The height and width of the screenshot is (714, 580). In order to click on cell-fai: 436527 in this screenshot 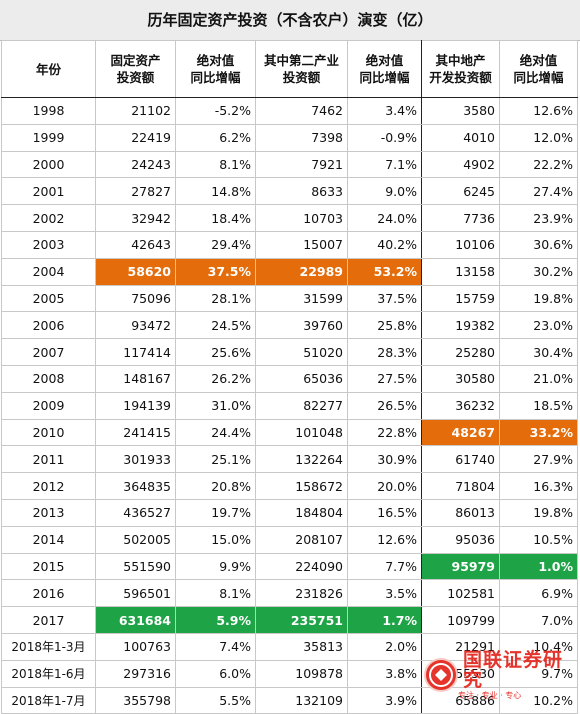, I will do `click(135, 512)`.